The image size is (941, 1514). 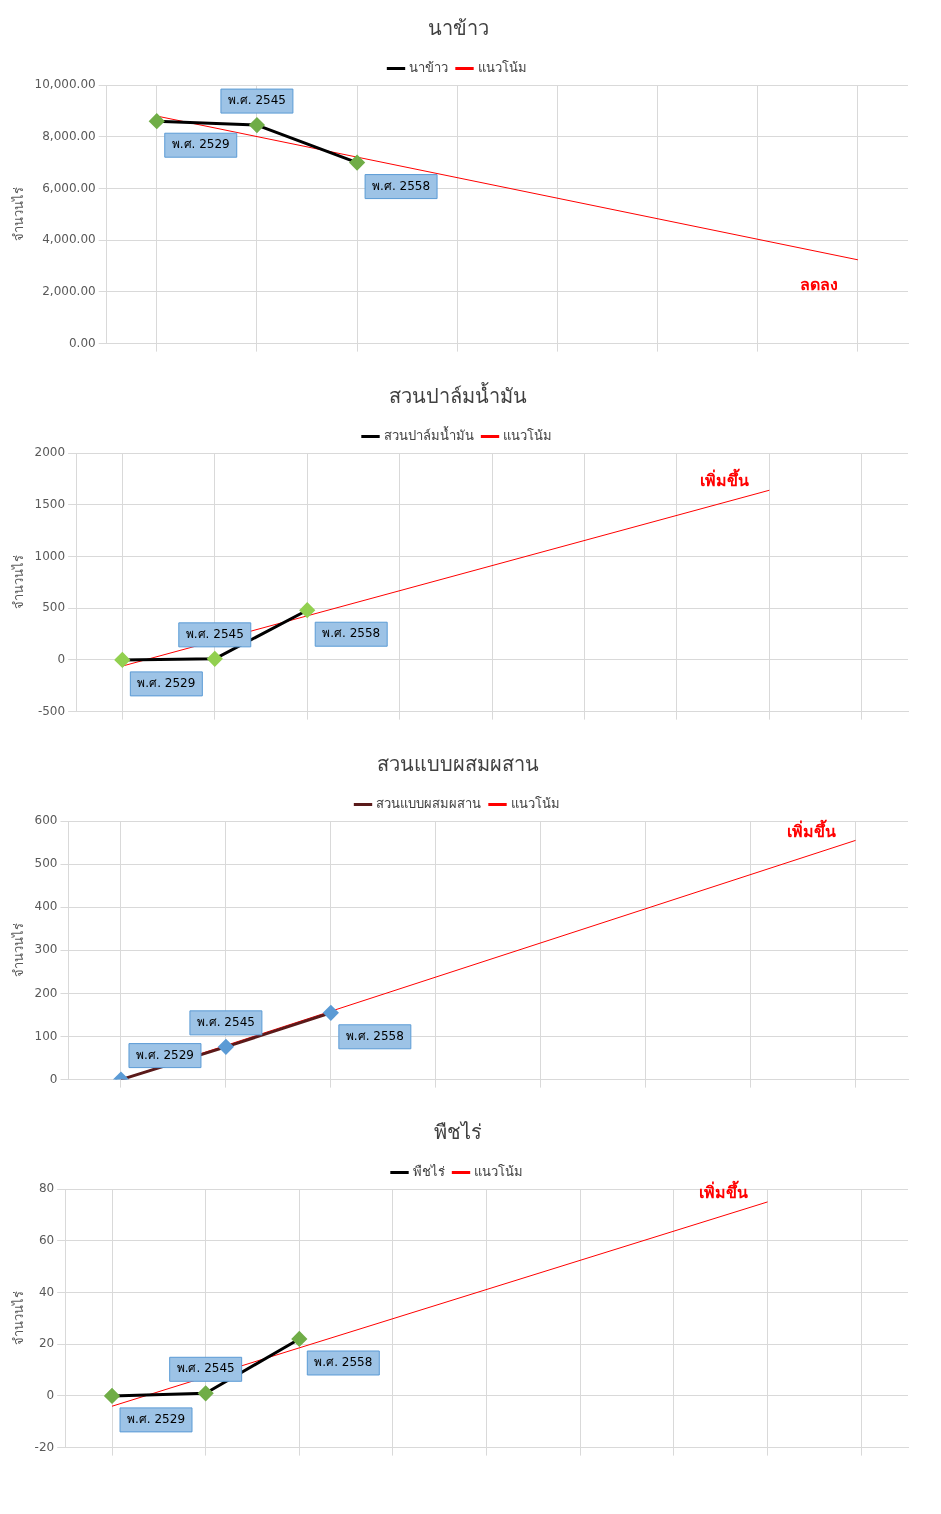 I want to click on chart-title: พืชไร่, so click(x=458, y=1132).